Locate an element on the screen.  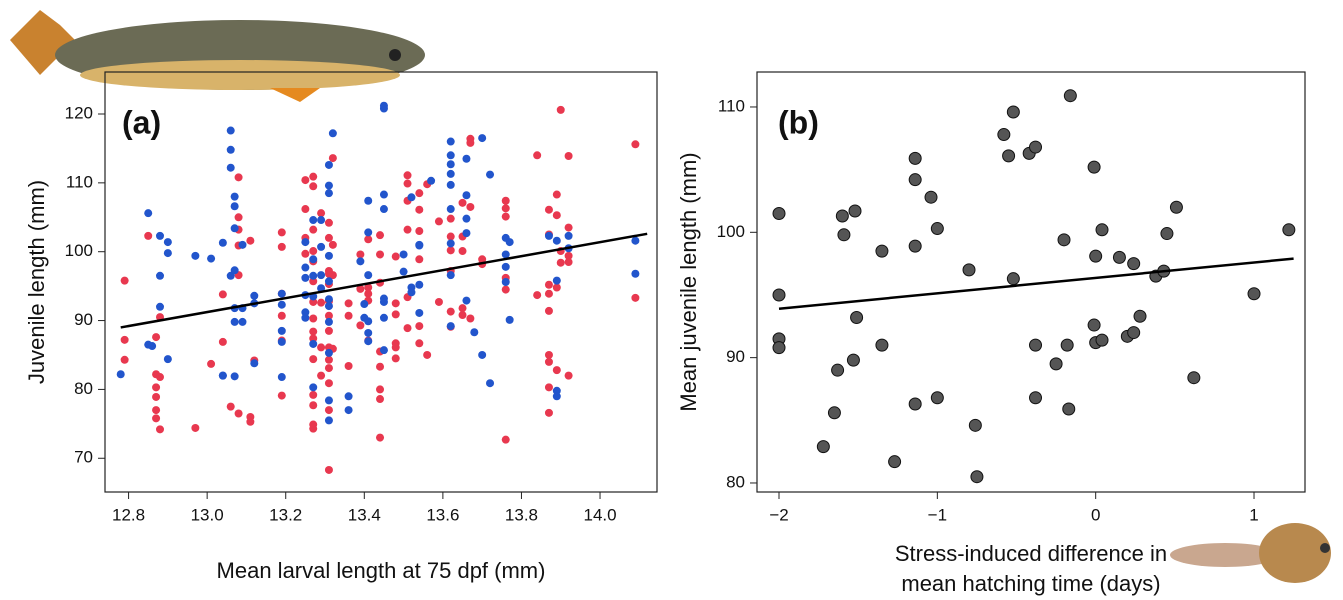
larva-illustration is located at coordinates (1250, 553).